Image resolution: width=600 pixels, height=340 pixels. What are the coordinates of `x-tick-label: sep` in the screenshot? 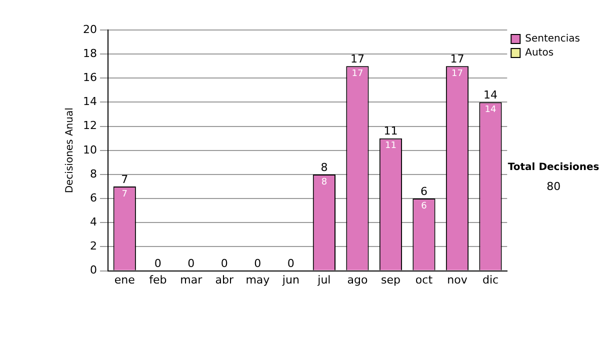 It's located at (390, 279).